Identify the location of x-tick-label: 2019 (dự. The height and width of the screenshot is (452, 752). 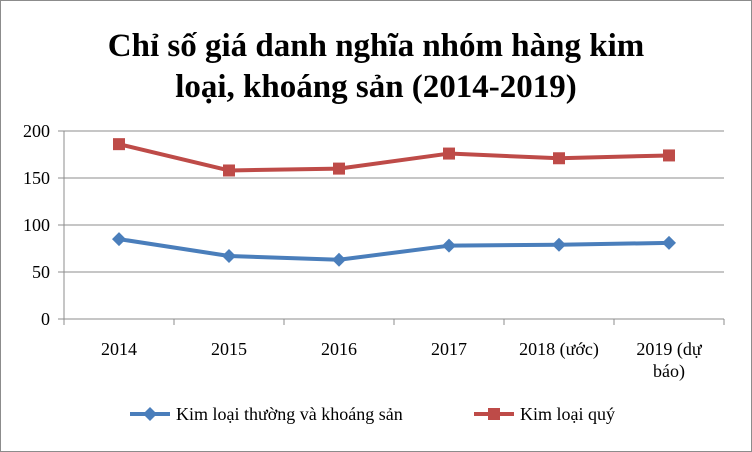
(669, 349).